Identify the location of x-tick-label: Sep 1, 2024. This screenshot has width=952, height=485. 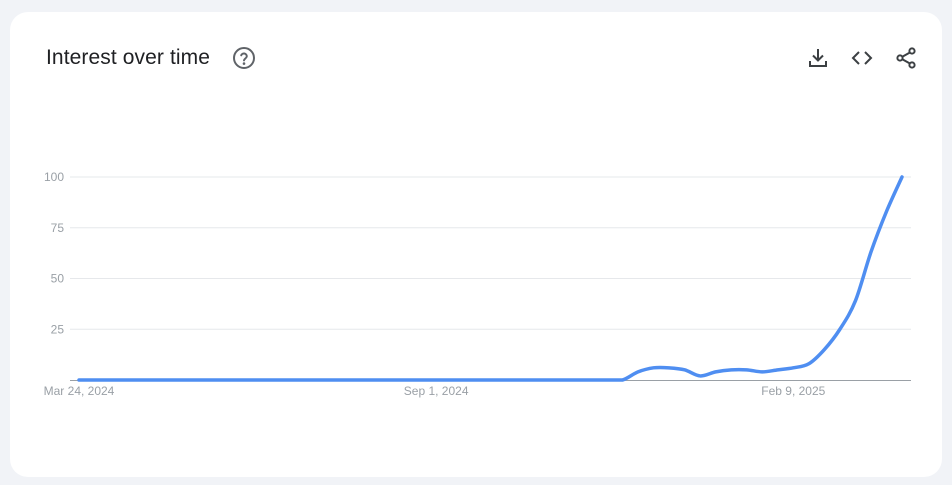
(436, 391).